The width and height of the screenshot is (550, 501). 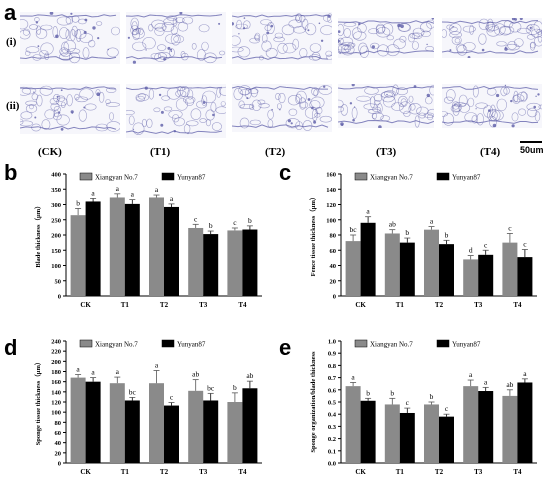 I want to click on y-tick-label: 0.1, so click(x=332, y=451).